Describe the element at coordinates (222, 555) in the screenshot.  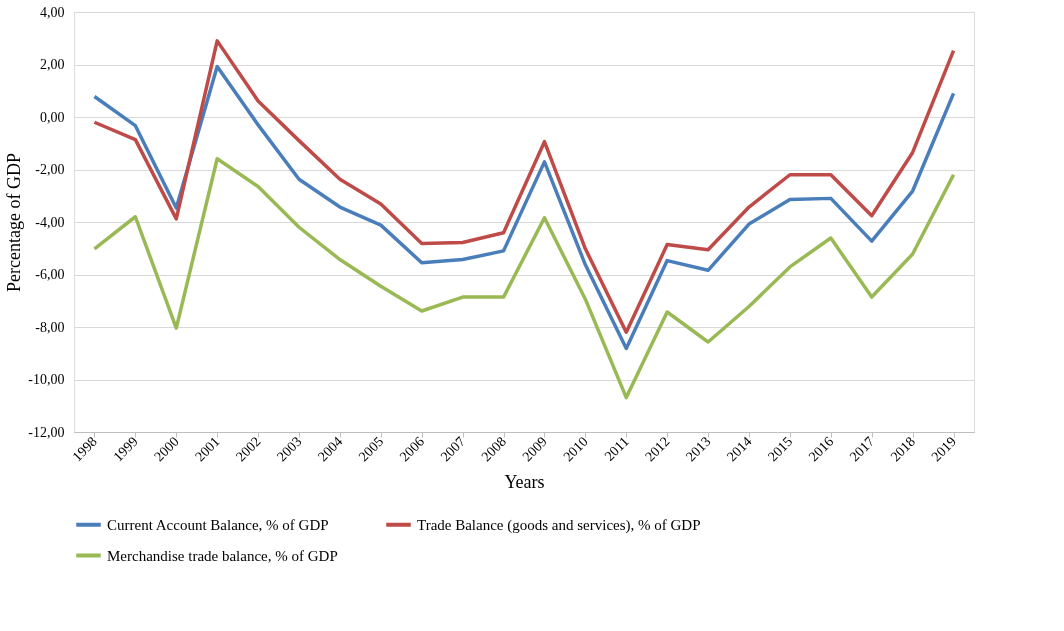
I see `legend-label: Merchandise trade balance, % of GDP` at that location.